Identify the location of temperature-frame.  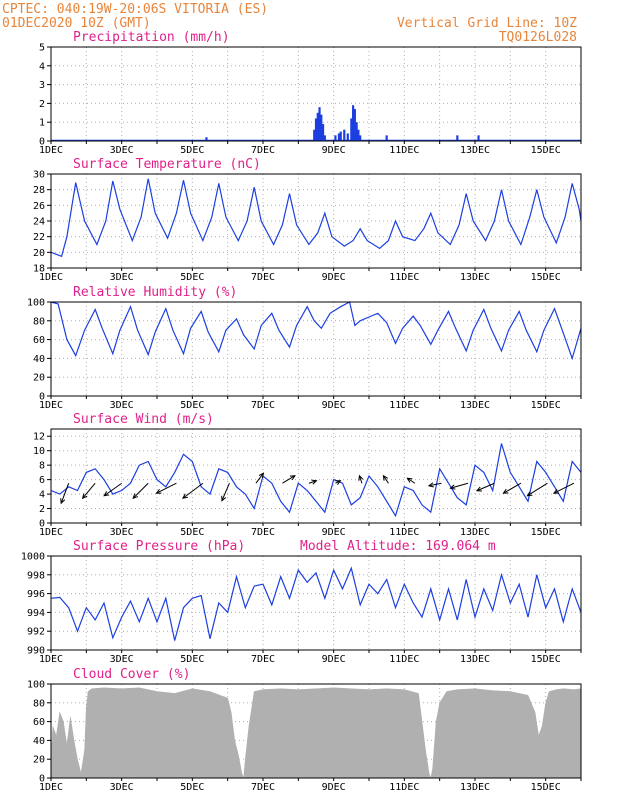
(316, 221).